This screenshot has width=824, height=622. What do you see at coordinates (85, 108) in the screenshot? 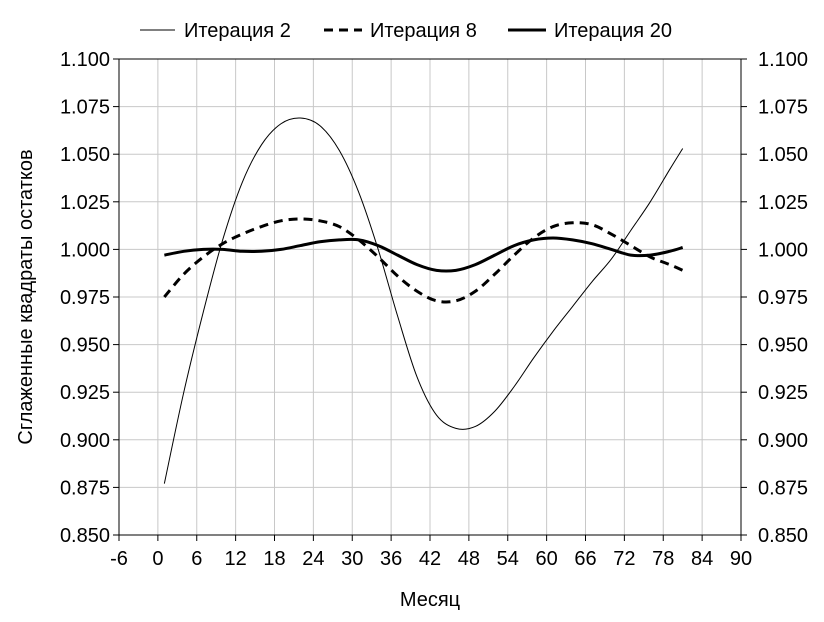
I see `y-tick-label-left: 1.075` at bounding box center [85, 108].